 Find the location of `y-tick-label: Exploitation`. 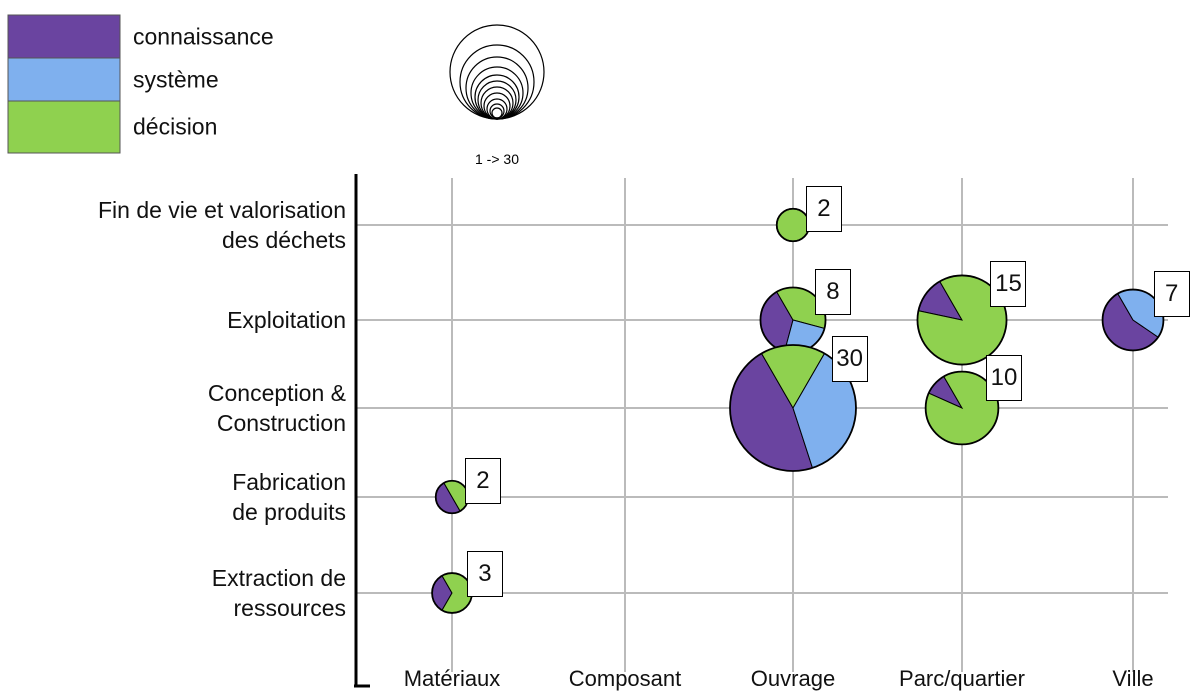

y-tick-label: Exploitation is located at coordinates (286, 320).